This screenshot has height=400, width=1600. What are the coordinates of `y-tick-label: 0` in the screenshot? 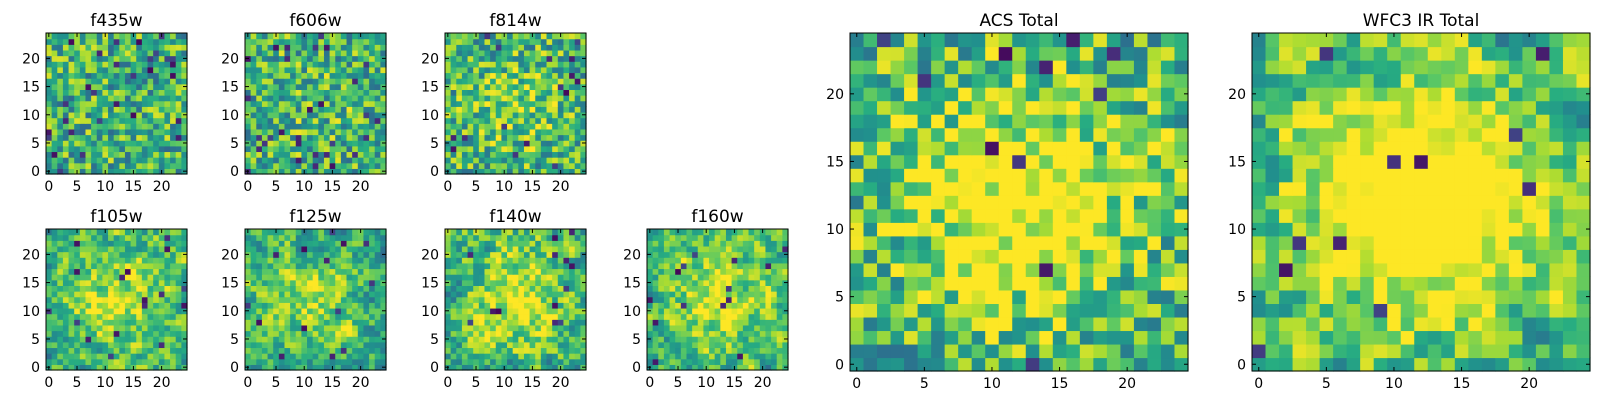 It's located at (234, 368).